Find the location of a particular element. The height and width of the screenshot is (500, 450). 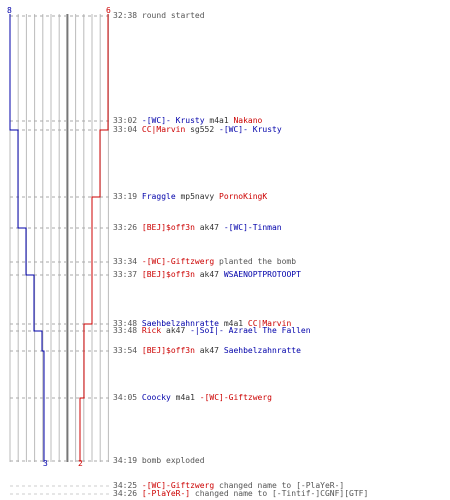

victim-name: CC|Marvin is located at coordinates (269, 323).